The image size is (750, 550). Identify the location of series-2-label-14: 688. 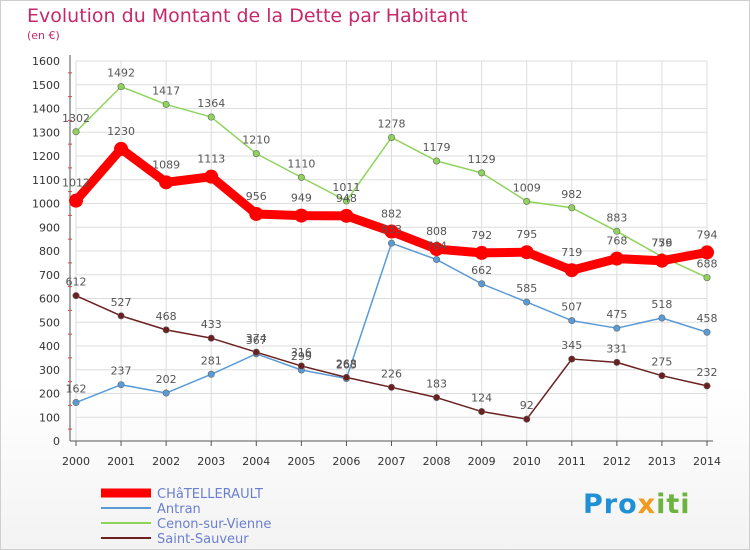
(707, 264).